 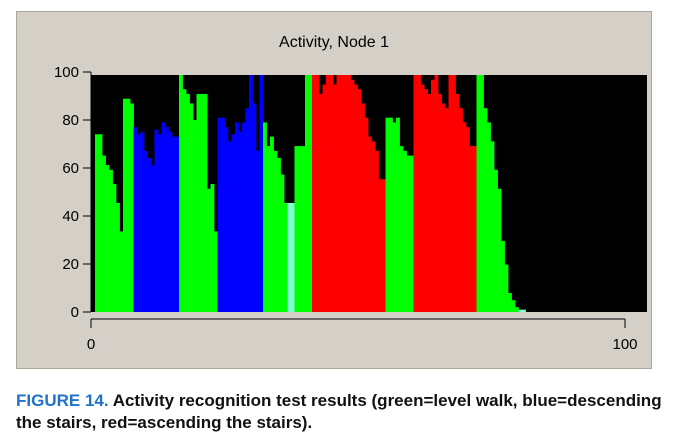 I want to click on y-tick-label: 80, so click(x=70, y=120).